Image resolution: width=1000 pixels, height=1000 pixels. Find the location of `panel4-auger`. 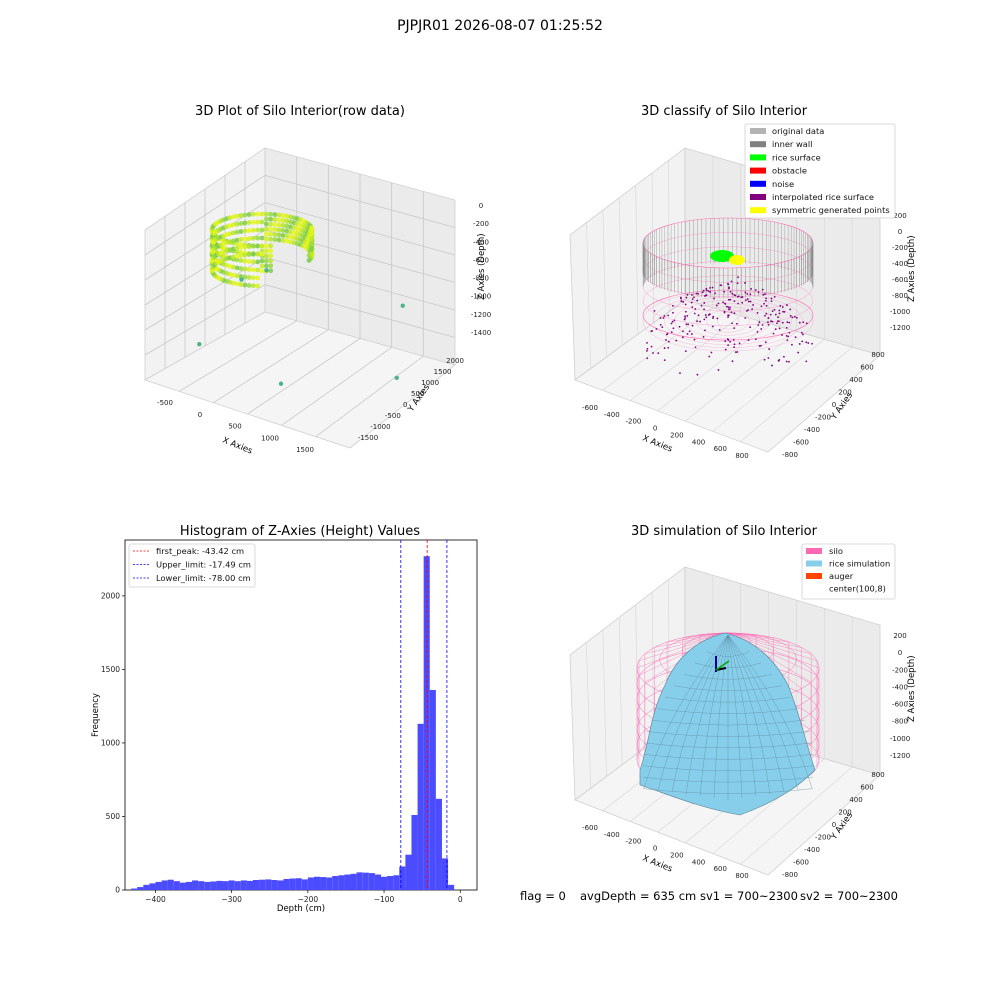

panel4-auger is located at coordinates (722, 664).